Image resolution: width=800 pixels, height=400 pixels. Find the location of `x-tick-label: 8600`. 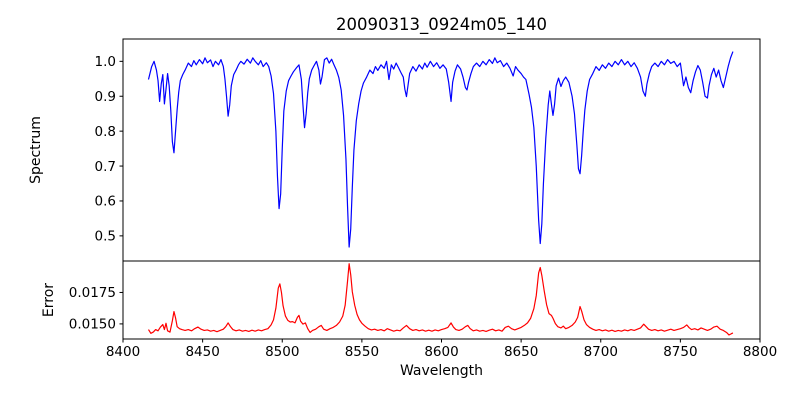

x-tick-label: 8600 is located at coordinates (441, 352).